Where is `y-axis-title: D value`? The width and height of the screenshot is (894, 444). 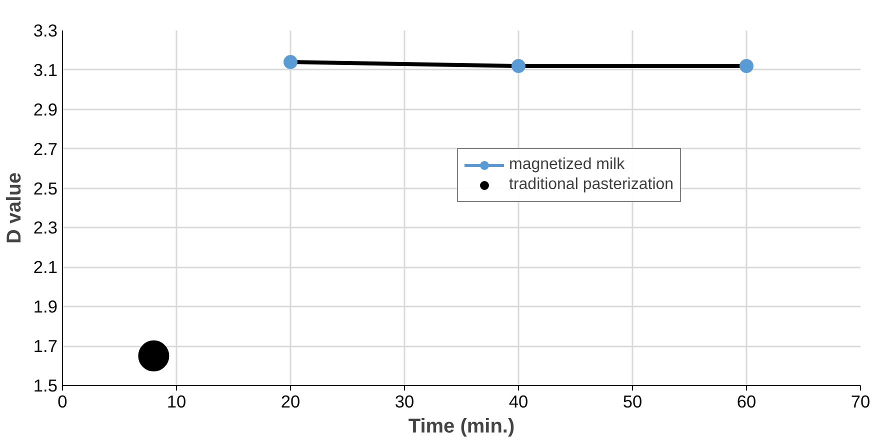 y-axis-title: D value is located at coordinates (14, 208).